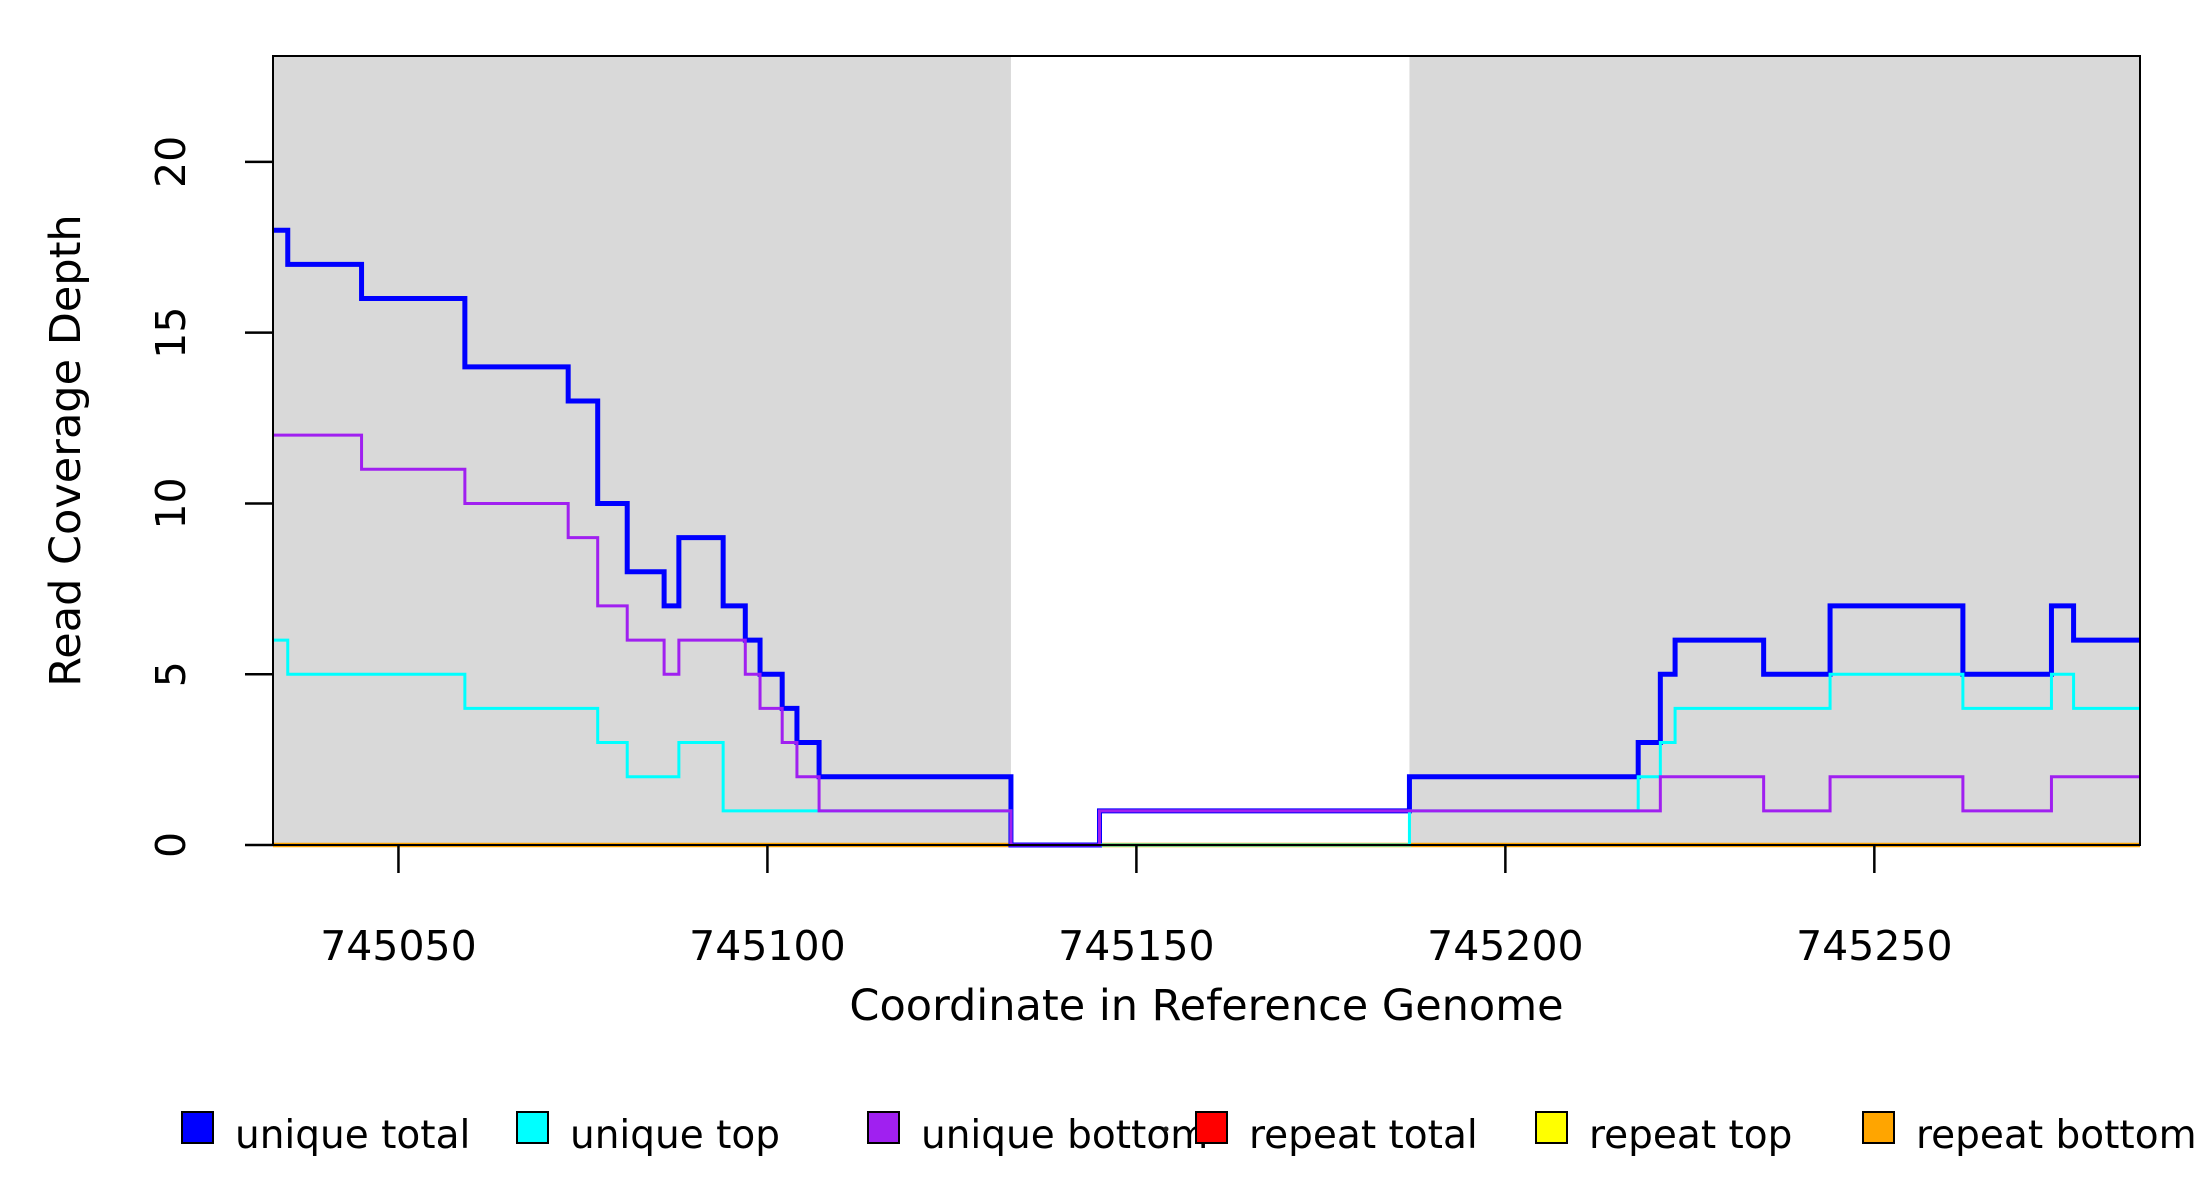  I want to click on y-tick-label: 20, so click(171, 162).